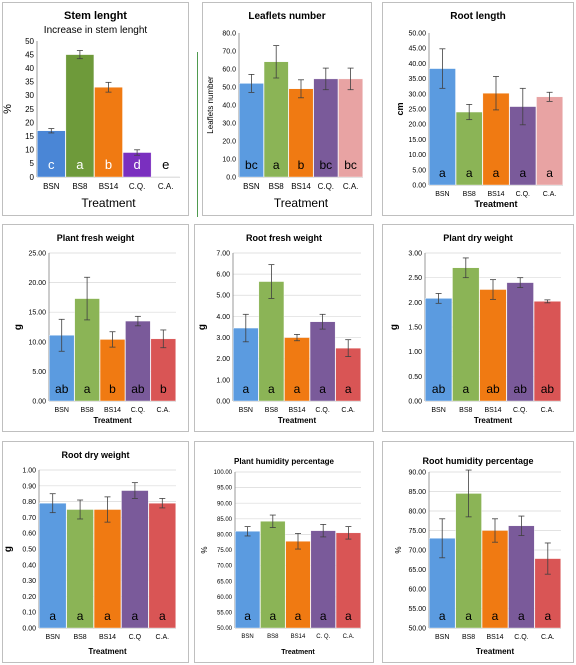  I want to click on y-tick-label: 0.20, so click(29, 597).